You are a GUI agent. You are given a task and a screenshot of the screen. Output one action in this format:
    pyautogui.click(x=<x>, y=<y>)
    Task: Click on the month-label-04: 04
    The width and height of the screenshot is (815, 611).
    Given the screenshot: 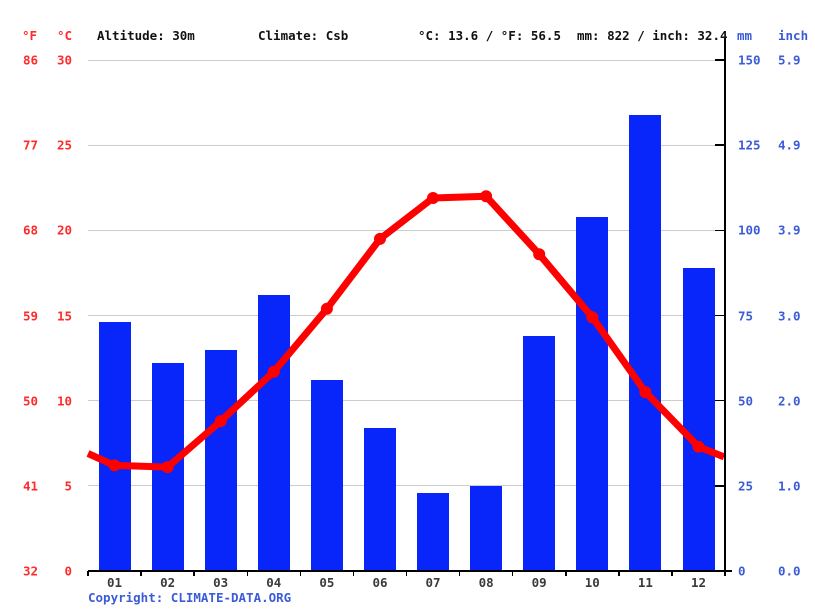 What is the action you would take?
    pyautogui.click(x=274, y=582)
    